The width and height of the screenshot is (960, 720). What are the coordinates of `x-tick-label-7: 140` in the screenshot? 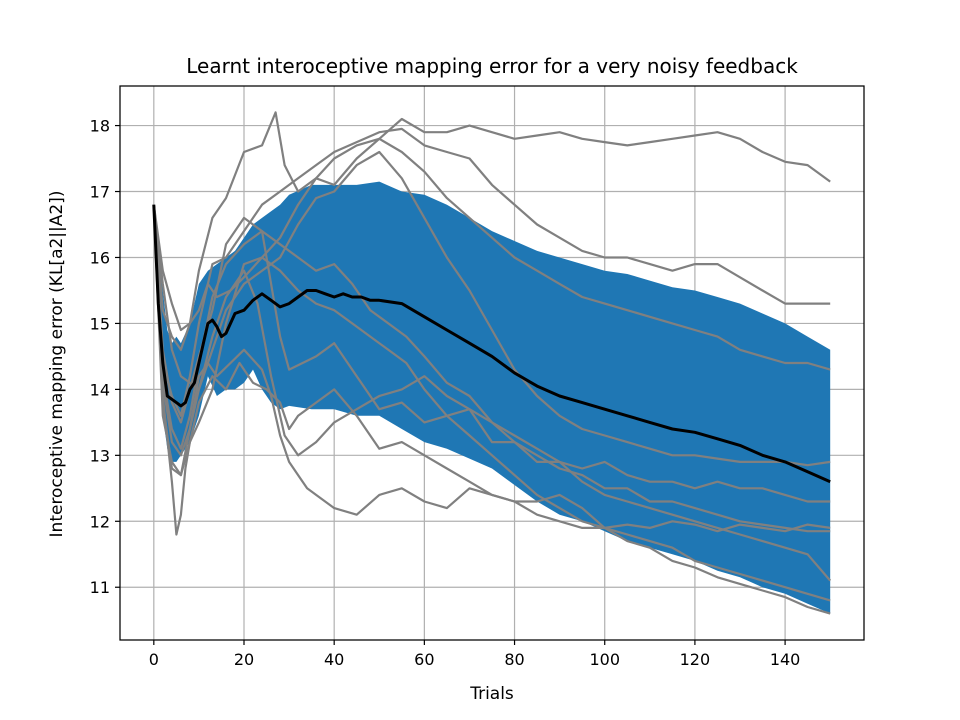 It's located at (785, 659).